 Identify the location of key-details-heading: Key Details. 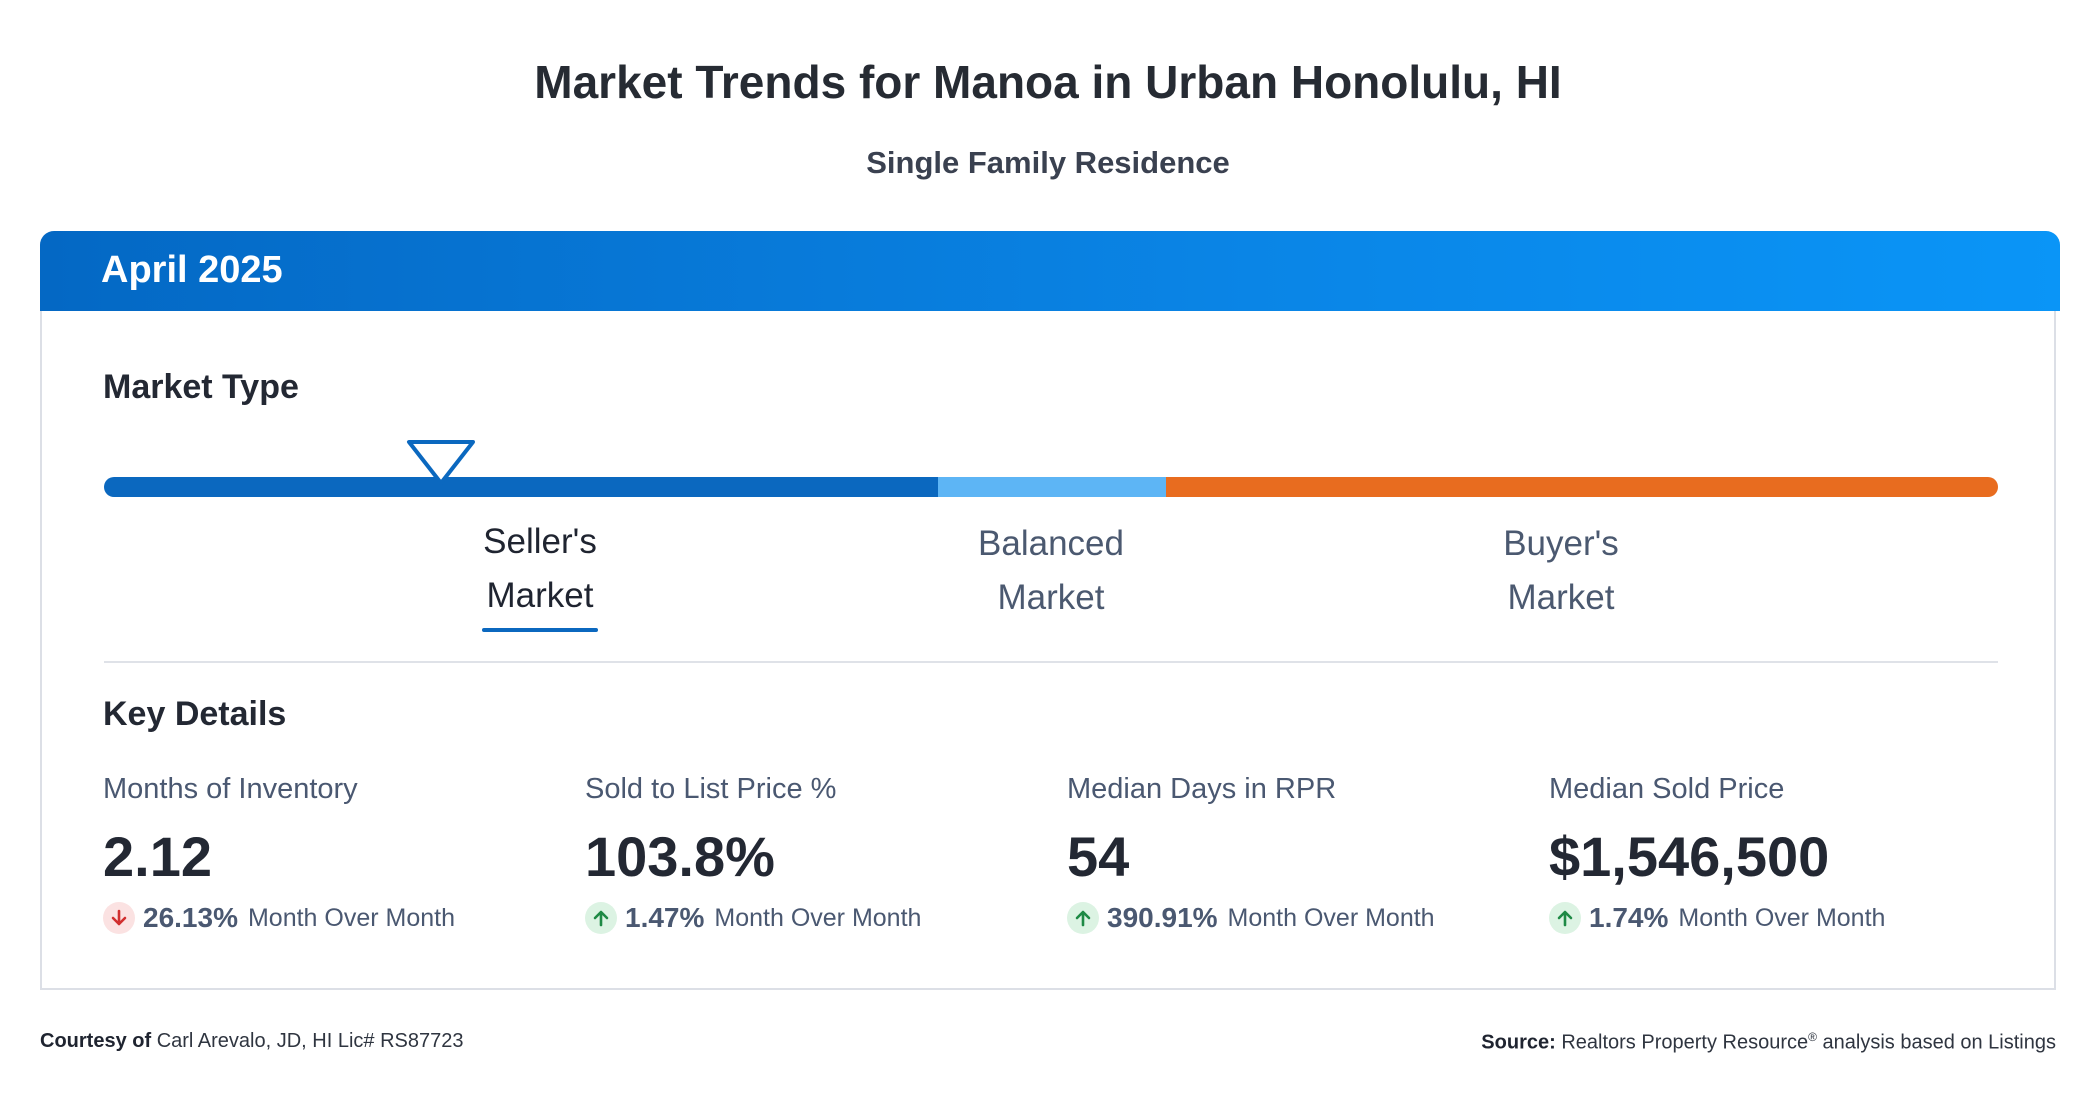
(195, 714).